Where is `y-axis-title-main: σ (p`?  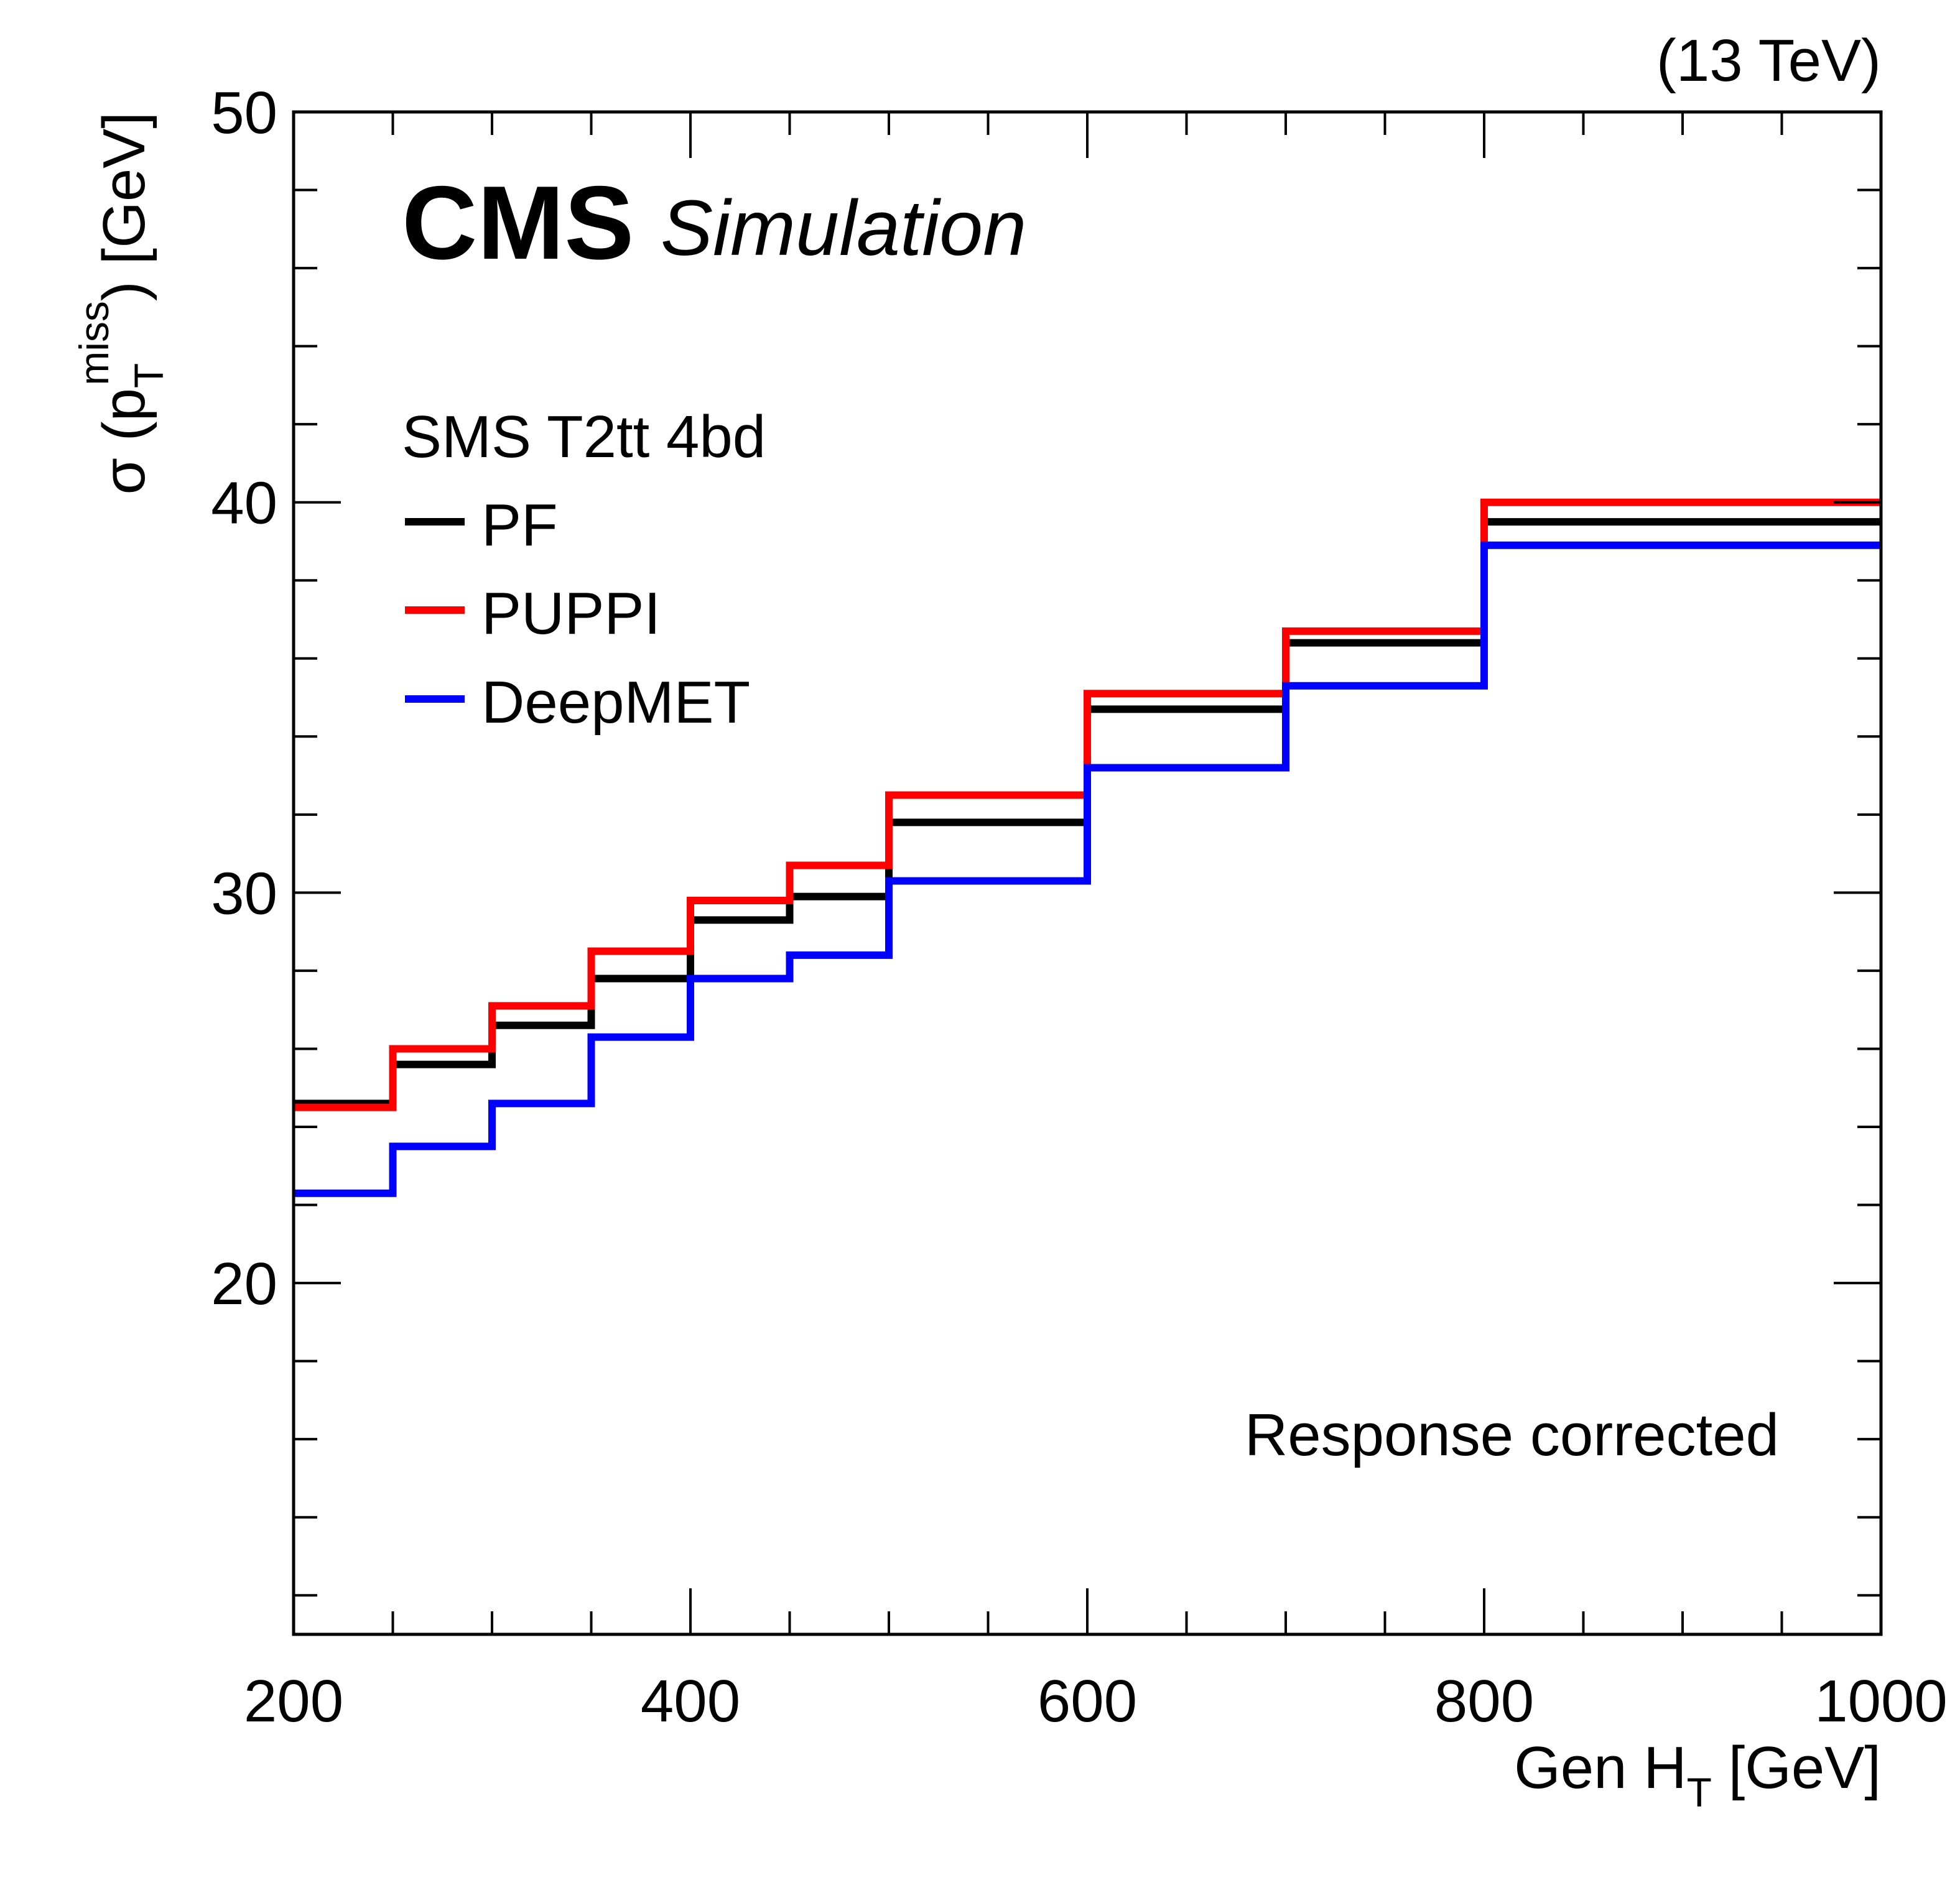 y-axis-title-main: σ (p is located at coordinates (124, 441).